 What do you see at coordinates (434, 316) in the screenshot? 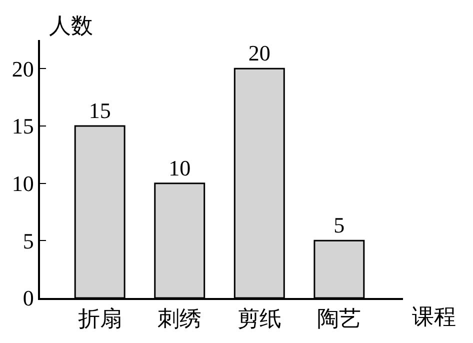
I see `x-axis-title: 课程` at bounding box center [434, 316].